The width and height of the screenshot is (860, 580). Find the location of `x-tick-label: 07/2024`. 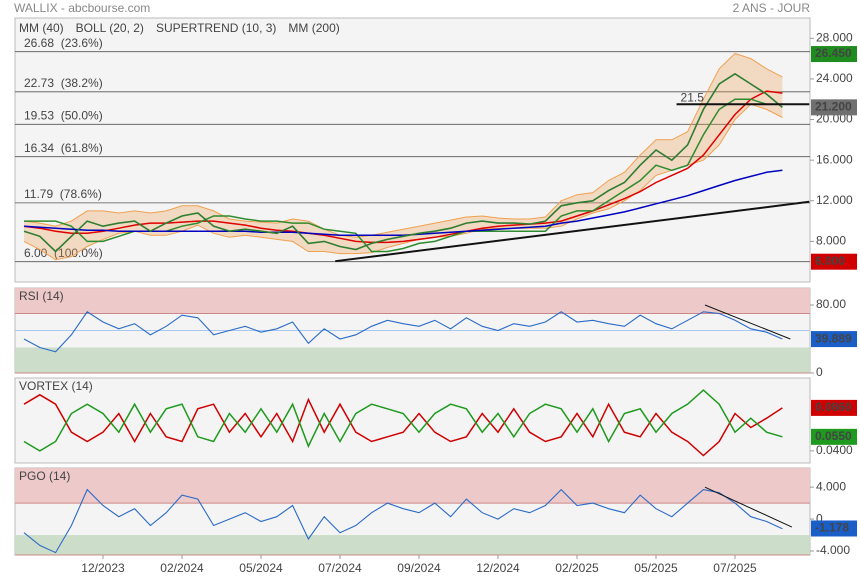

x-tick-label: 07/2024 is located at coordinates (340, 568).